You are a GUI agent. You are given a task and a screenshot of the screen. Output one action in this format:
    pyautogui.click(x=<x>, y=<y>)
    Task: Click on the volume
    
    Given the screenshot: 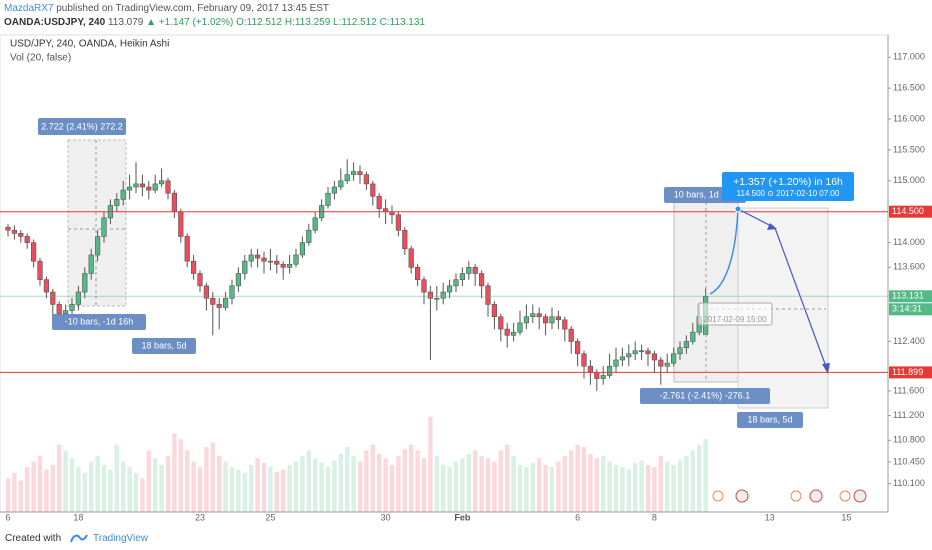 What is the action you would take?
    pyautogui.click(x=356, y=464)
    